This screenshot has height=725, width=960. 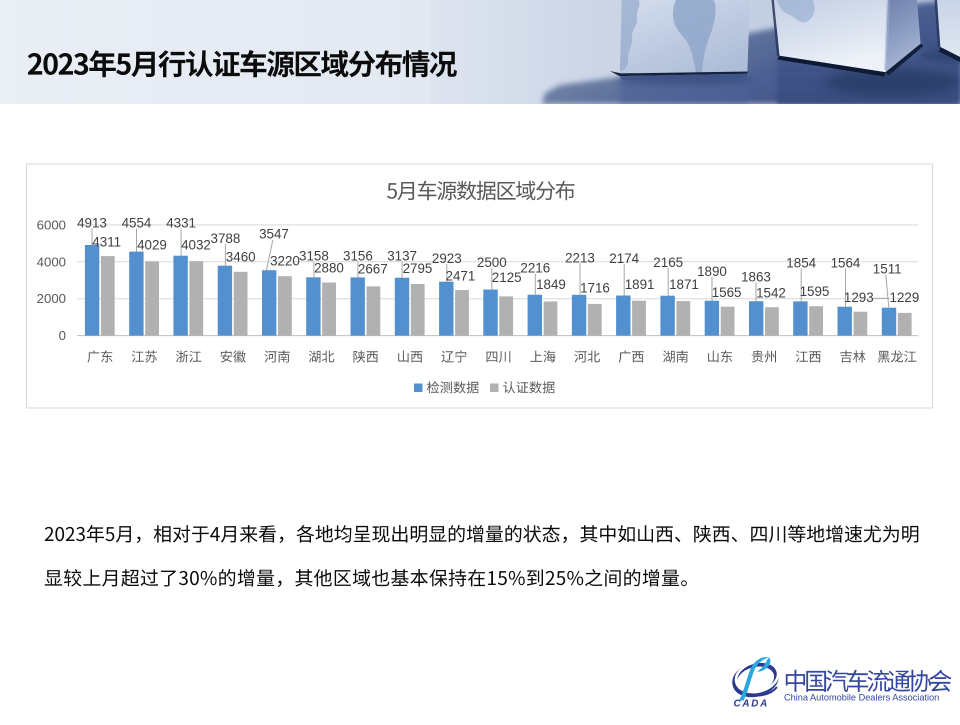 What do you see at coordinates (815, 291) in the screenshot?
I see `svg-text: 1595` at bounding box center [815, 291].